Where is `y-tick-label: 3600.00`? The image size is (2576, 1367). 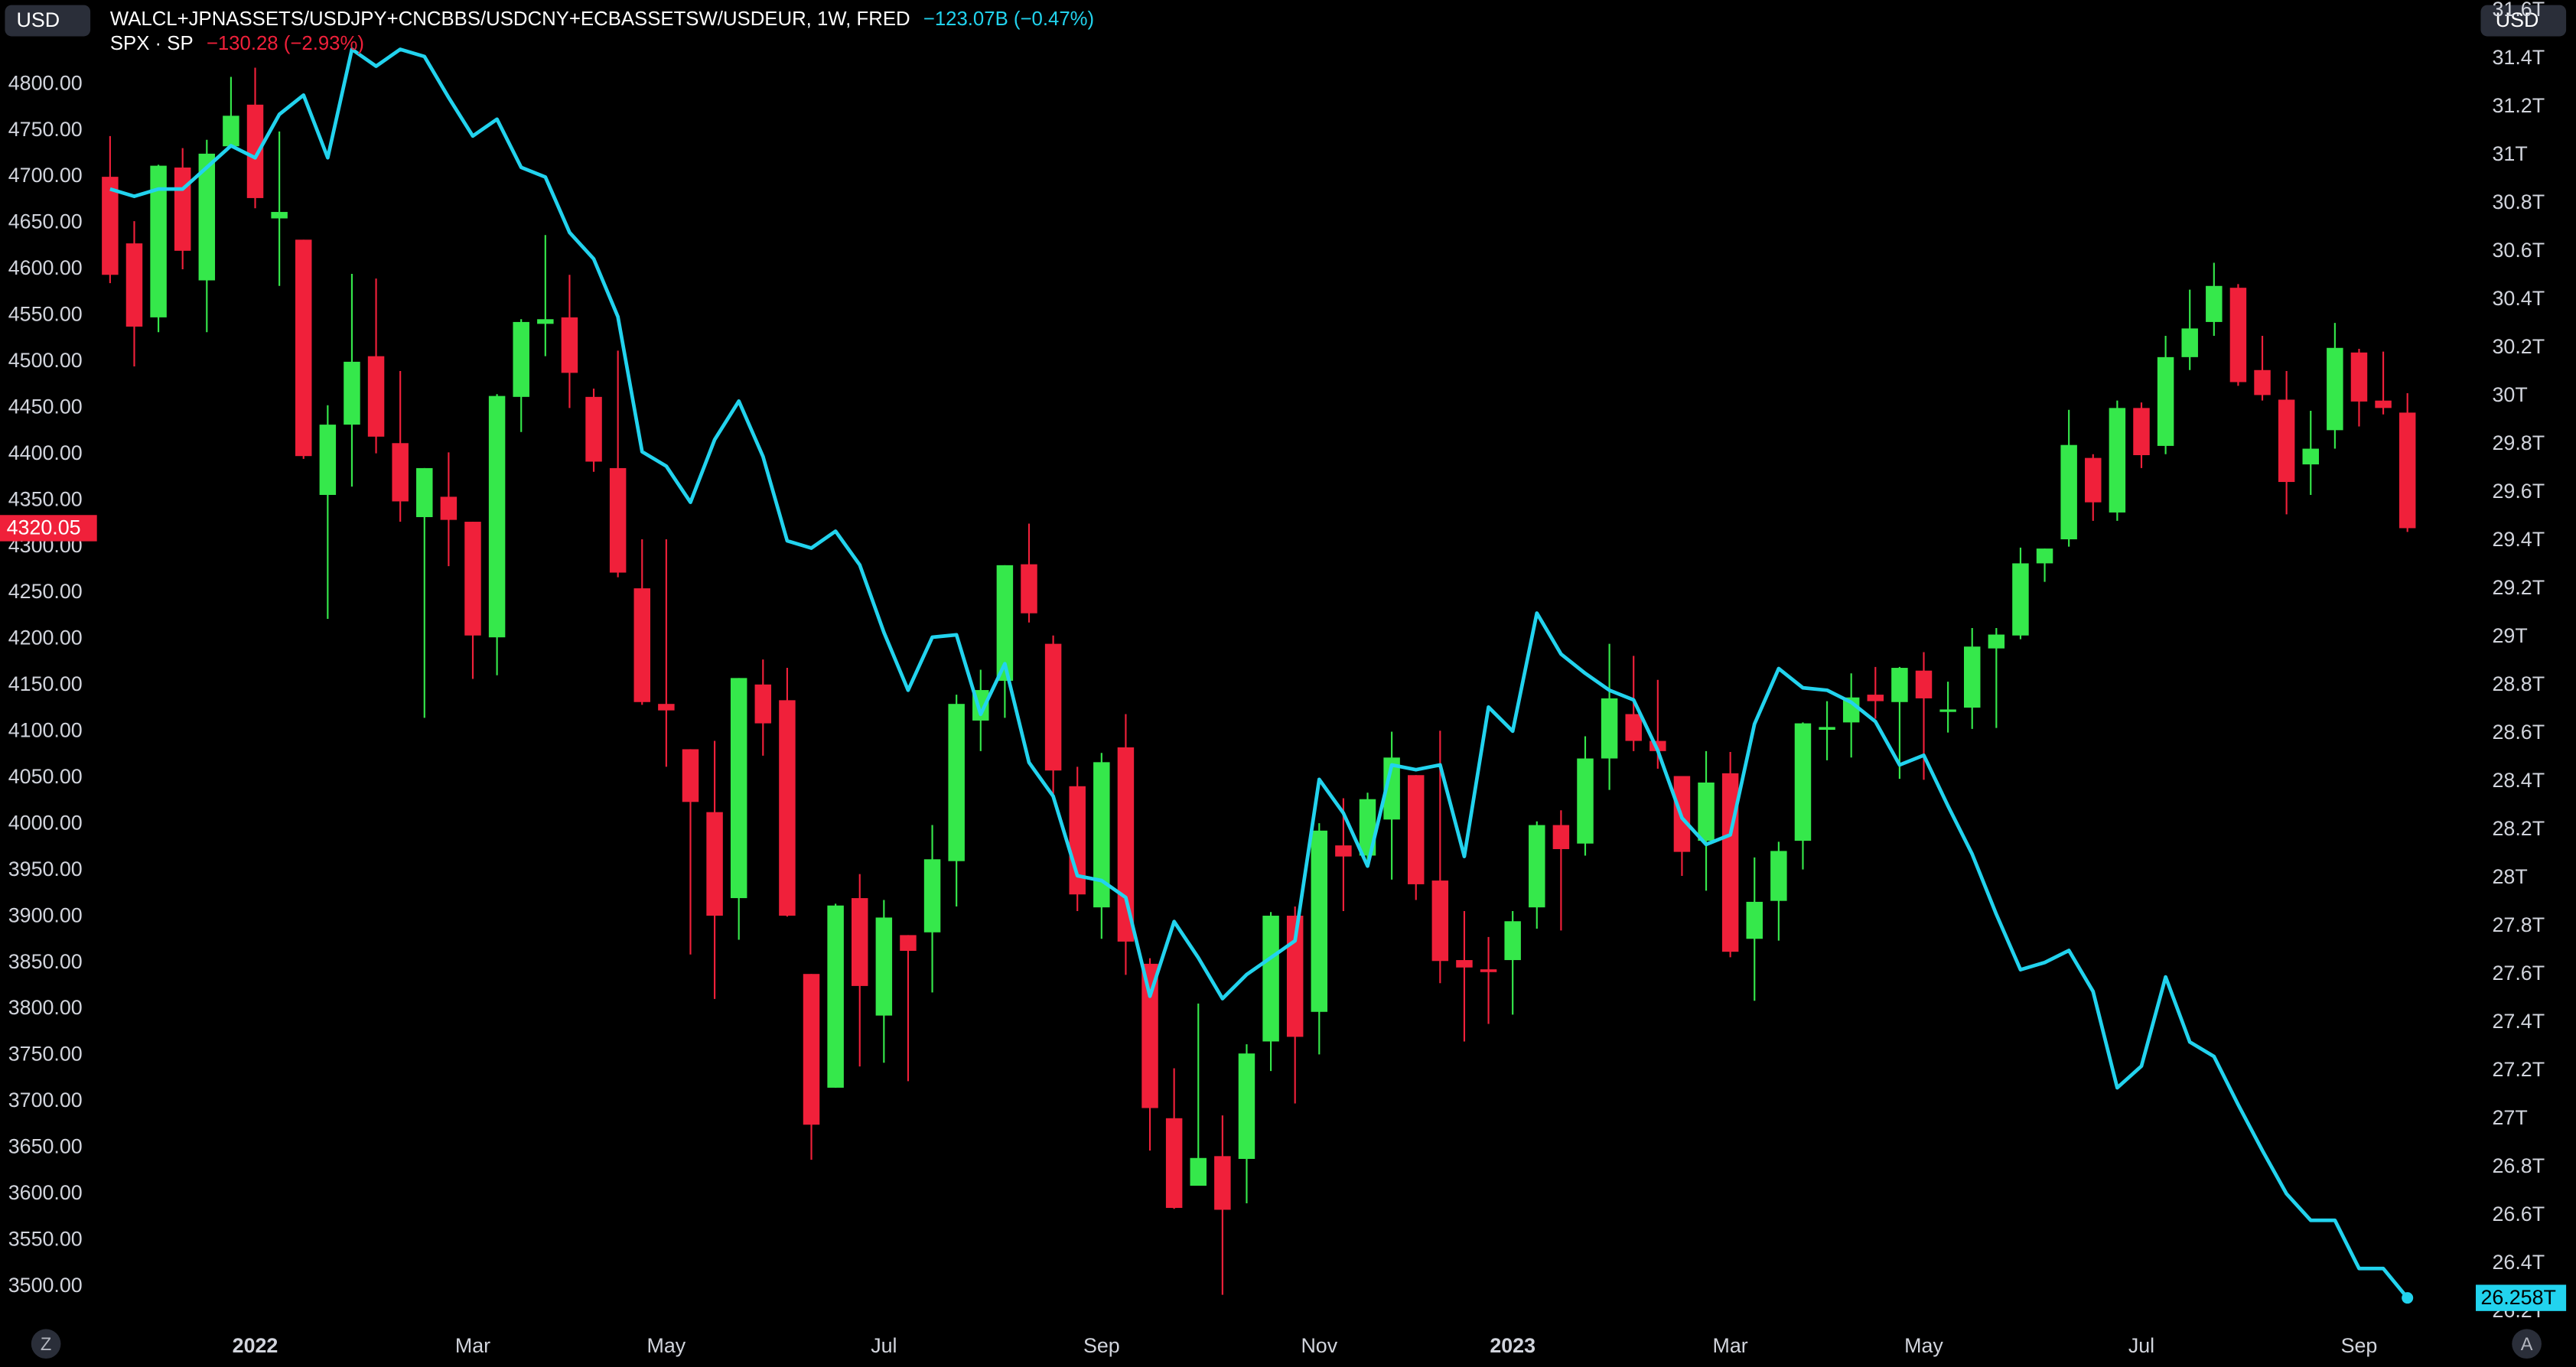
y-tick-label: 3600.00 is located at coordinates (46, 1192).